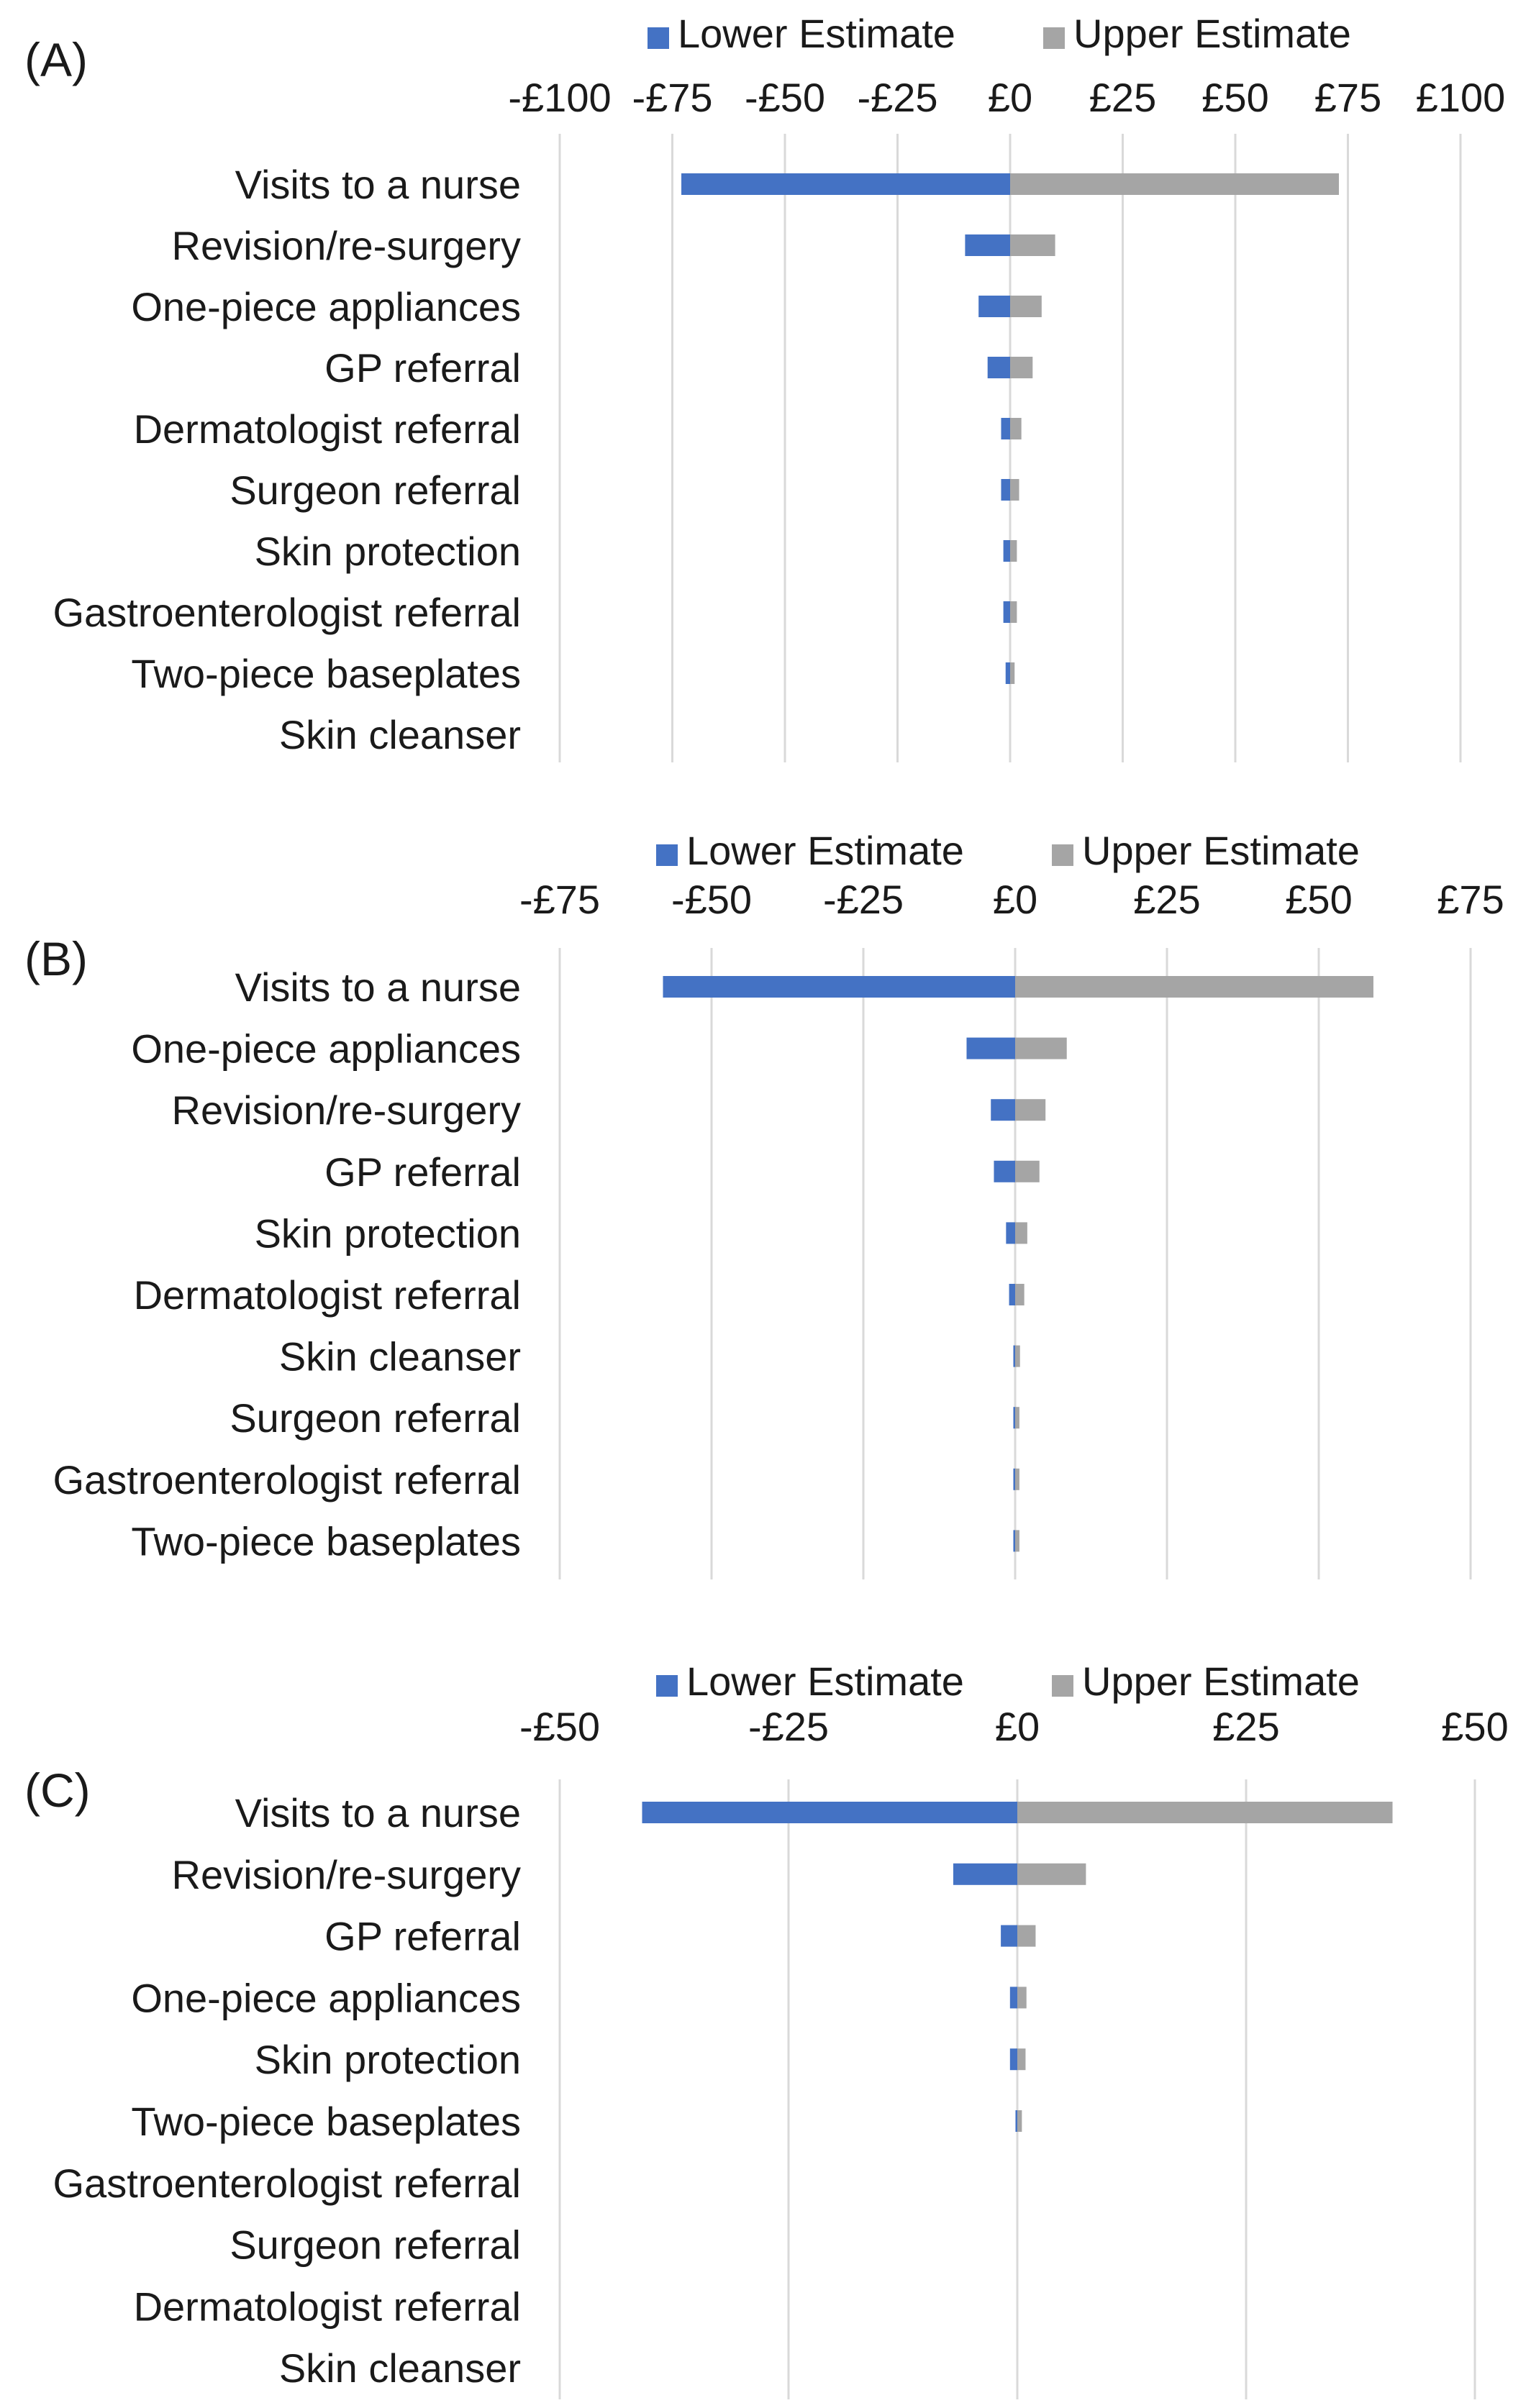 The width and height of the screenshot is (1531, 2408). I want to click on panel-label: (C), so click(57, 1790).